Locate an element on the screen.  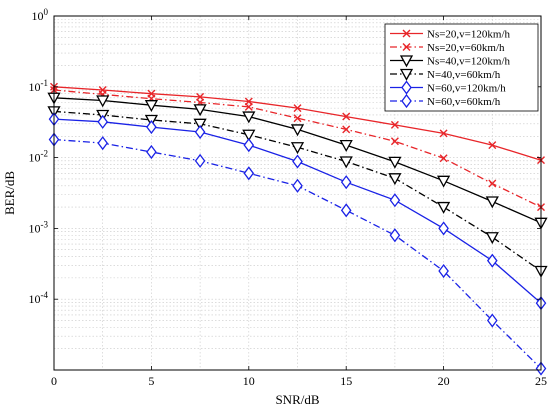
x-tick-label: 15 is located at coordinates (346, 381).